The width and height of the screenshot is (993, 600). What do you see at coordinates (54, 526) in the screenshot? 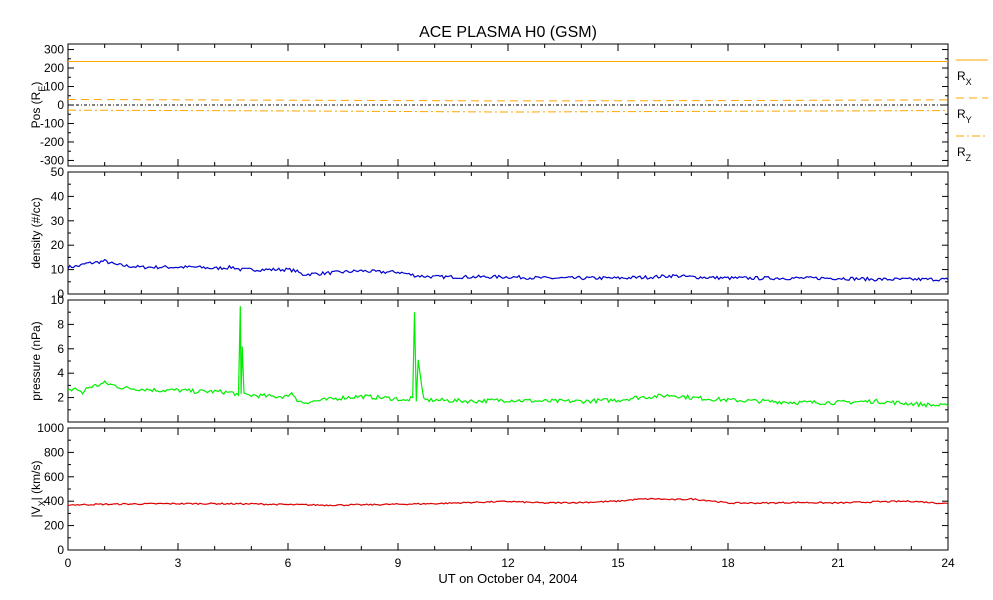
I see `velocity-ytick-label: 200` at bounding box center [54, 526].